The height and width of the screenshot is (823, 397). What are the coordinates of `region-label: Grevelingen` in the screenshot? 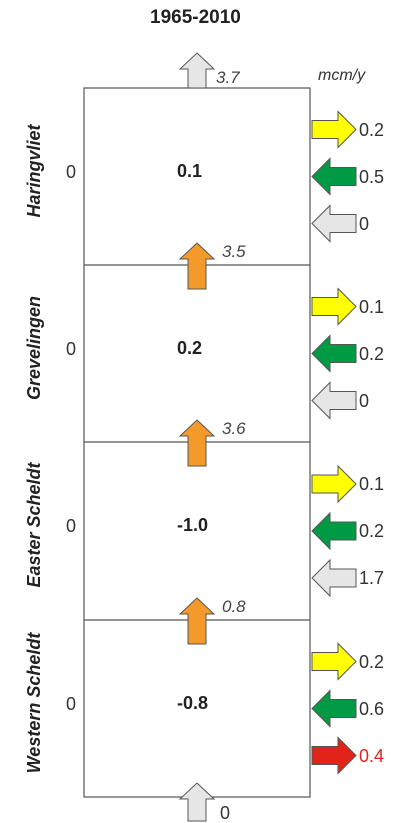 It's located at (34, 347).